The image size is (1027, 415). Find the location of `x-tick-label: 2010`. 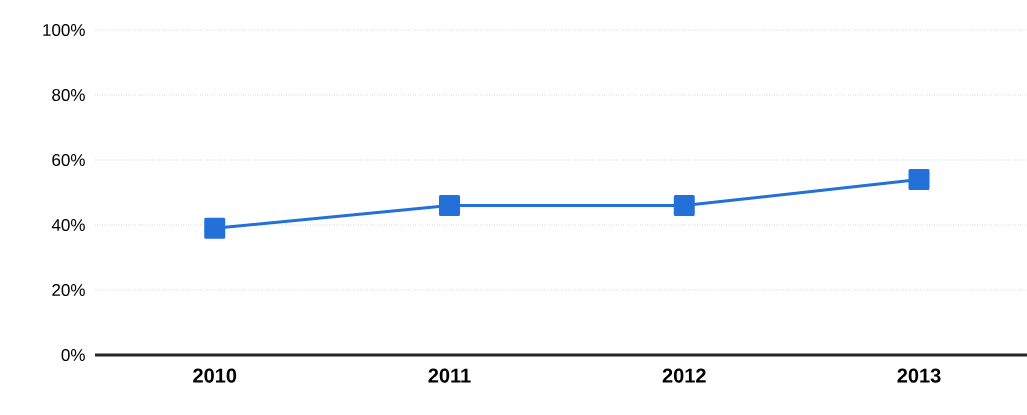

x-tick-label: 2010 is located at coordinates (215, 375).